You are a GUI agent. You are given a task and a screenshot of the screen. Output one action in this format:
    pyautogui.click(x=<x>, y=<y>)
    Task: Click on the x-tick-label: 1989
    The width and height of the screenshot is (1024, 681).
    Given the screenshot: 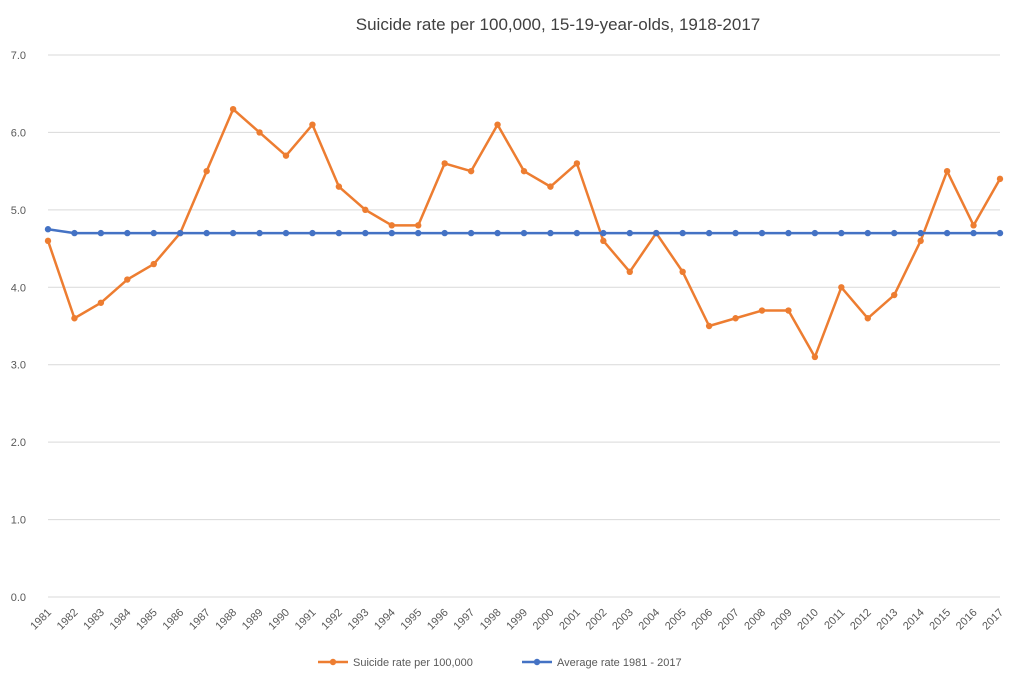 What is the action you would take?
    pyautogui.click(x=253, y=620)
    